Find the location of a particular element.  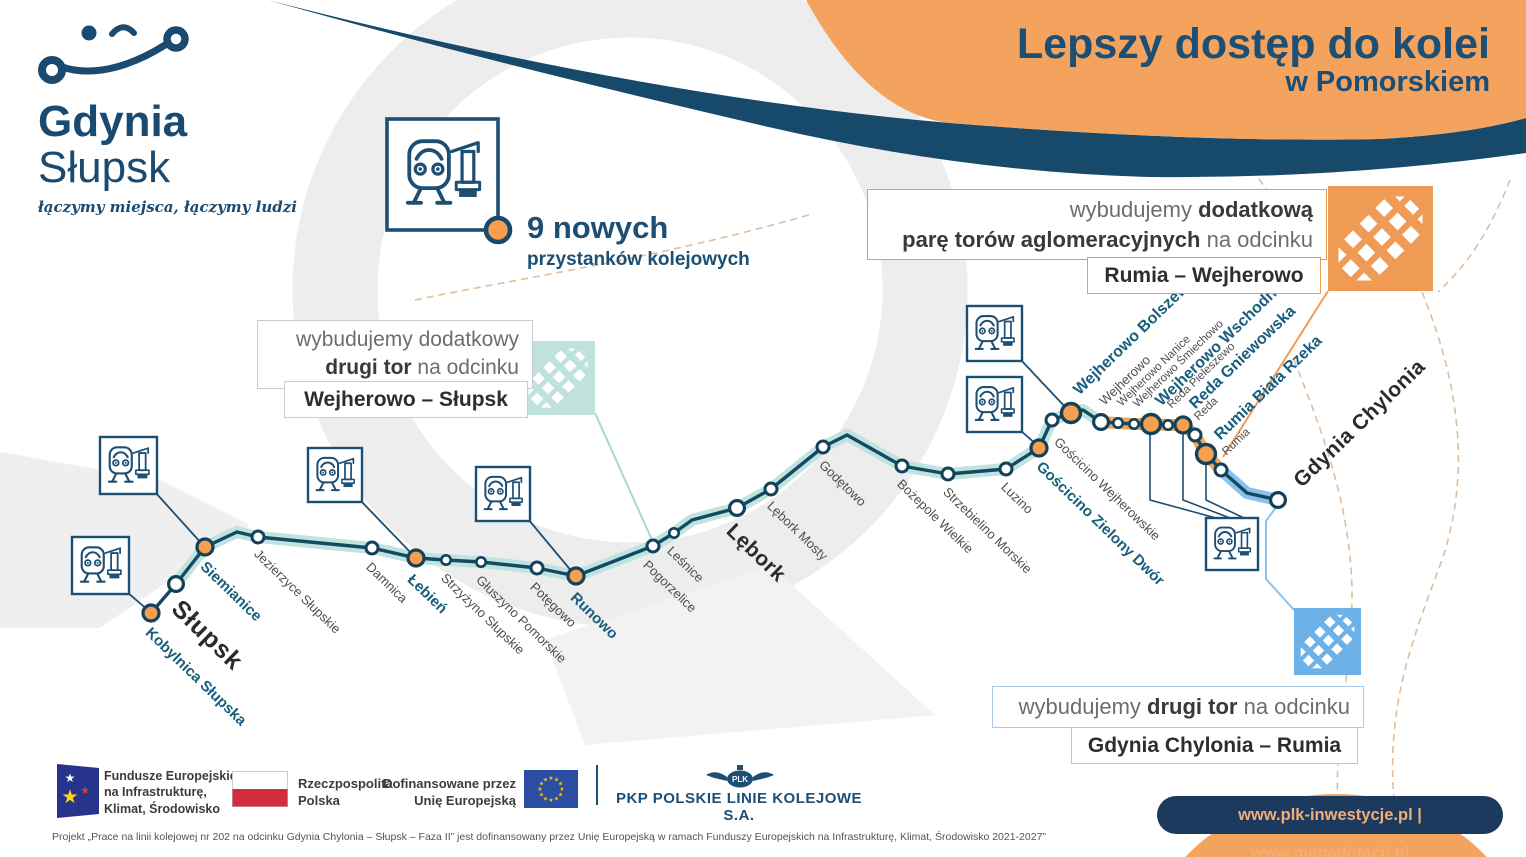

section-label-gdynia-rumia: Gdynia Chylonia – Rumia is located at coordinates (1214, 746).